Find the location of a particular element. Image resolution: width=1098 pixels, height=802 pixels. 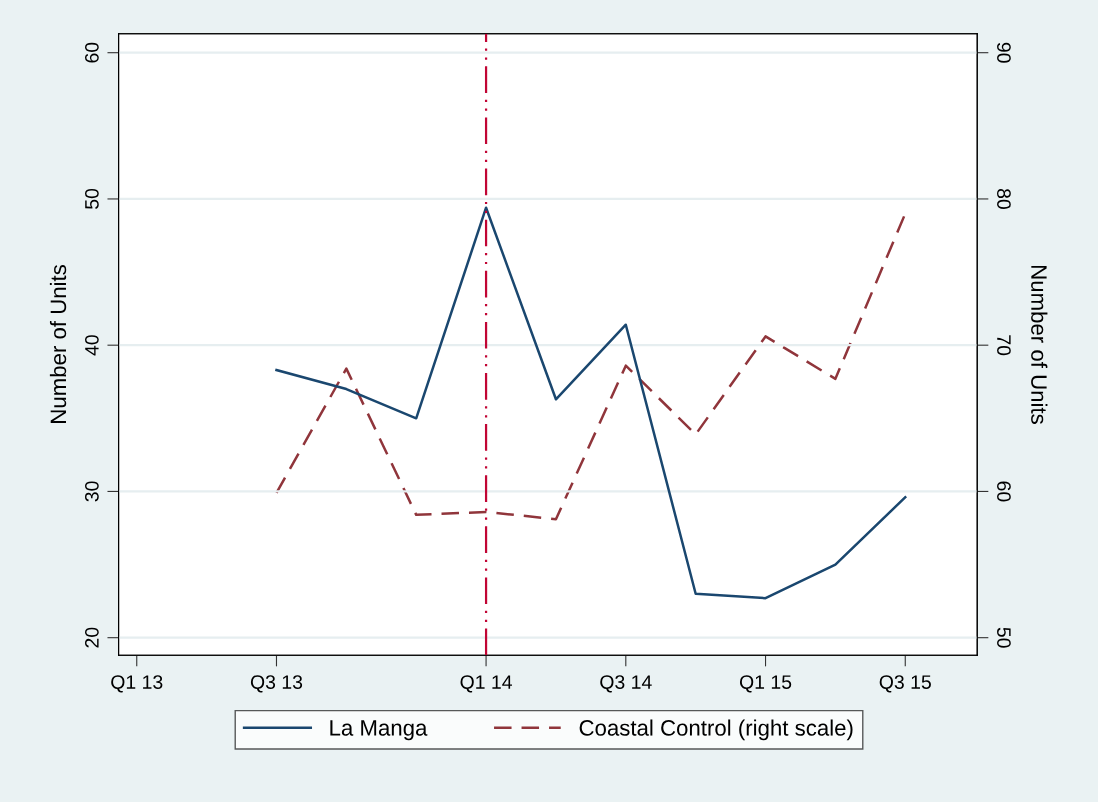

y-tick-label: 40 is located at coordinates (92, 345).